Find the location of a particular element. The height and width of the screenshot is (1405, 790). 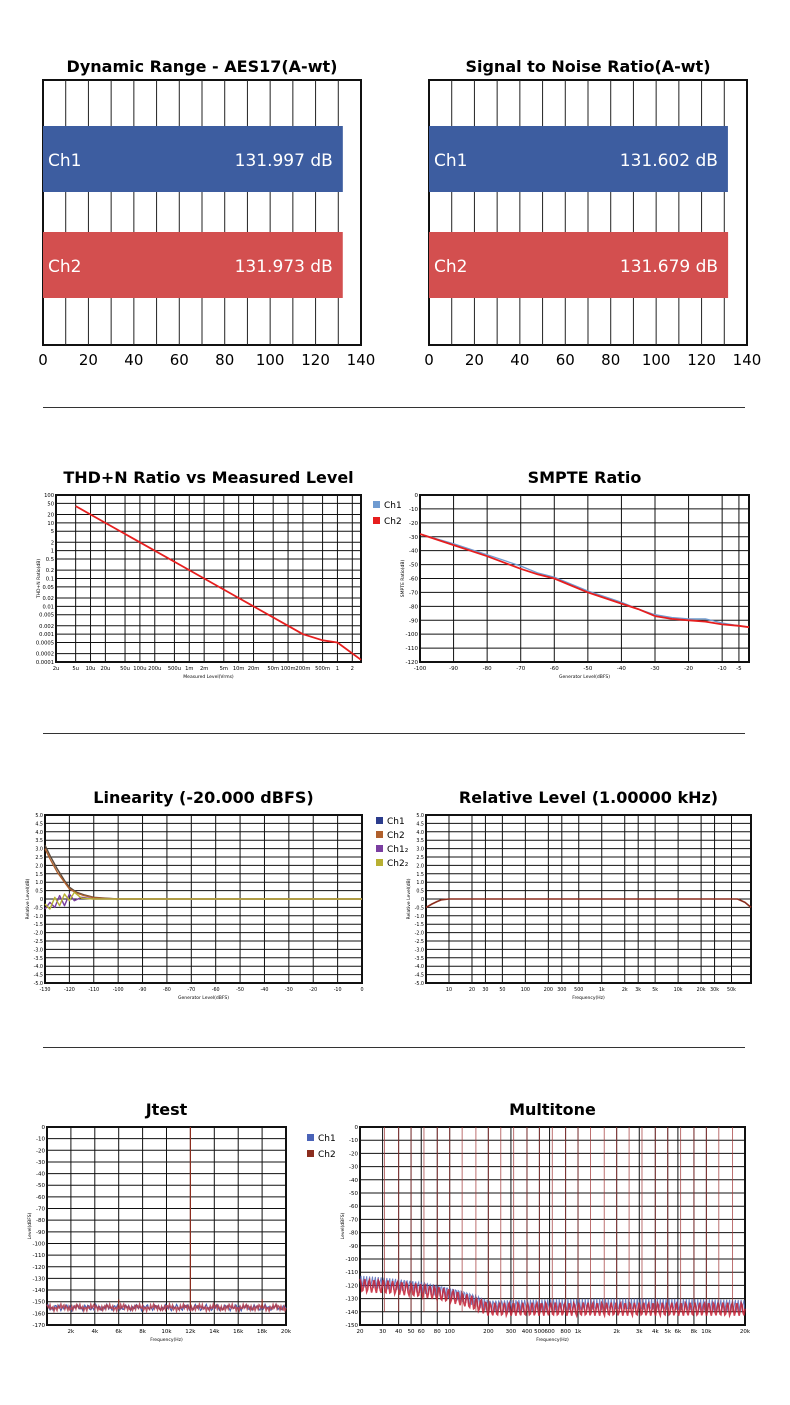

y-tick-label: 2.5 is located at coordinates (420, 858).